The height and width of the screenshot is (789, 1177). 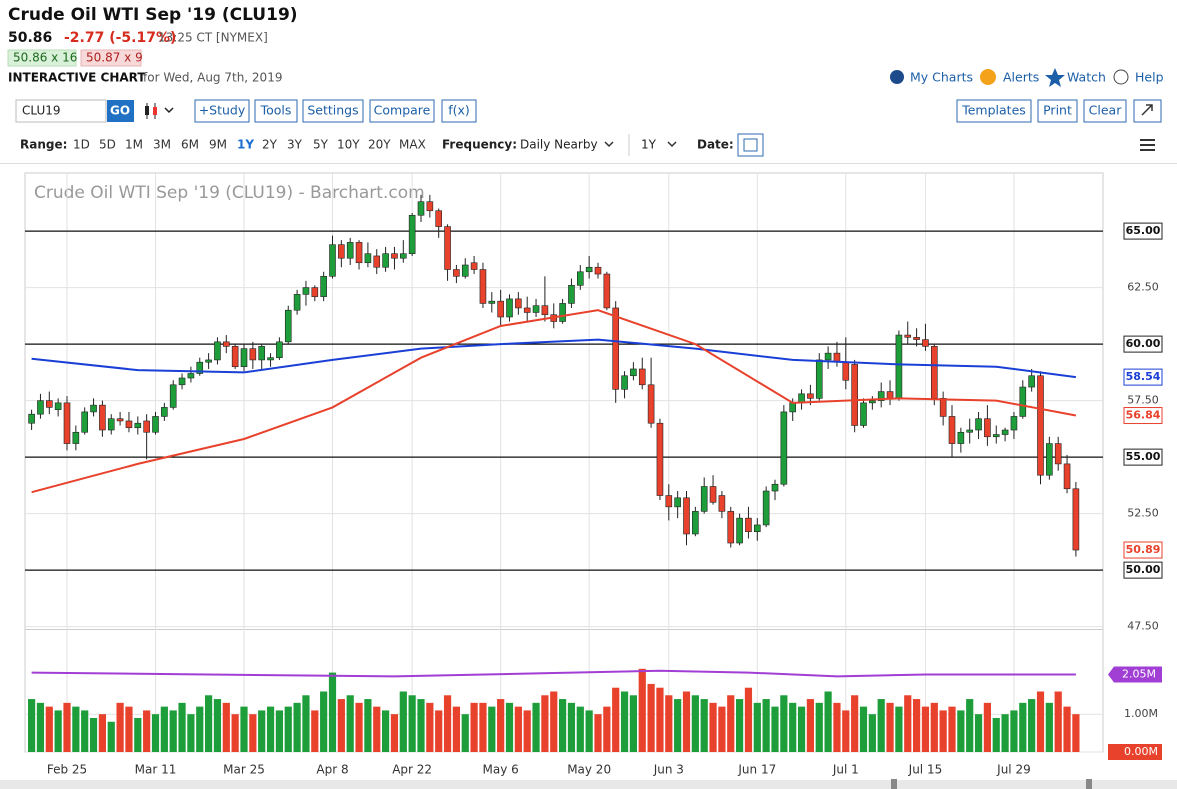 I want to click on link: My Charts, so click(x=941, y=77).